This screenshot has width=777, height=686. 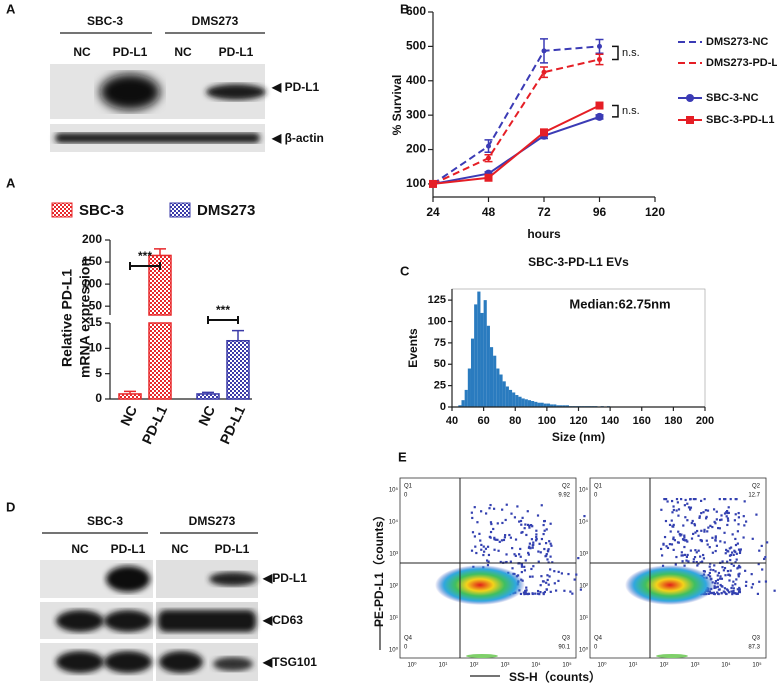 What do you see at coordinates (160, 252) in the screenshot?
I see `error-bar` at bounding box center [160, 252].